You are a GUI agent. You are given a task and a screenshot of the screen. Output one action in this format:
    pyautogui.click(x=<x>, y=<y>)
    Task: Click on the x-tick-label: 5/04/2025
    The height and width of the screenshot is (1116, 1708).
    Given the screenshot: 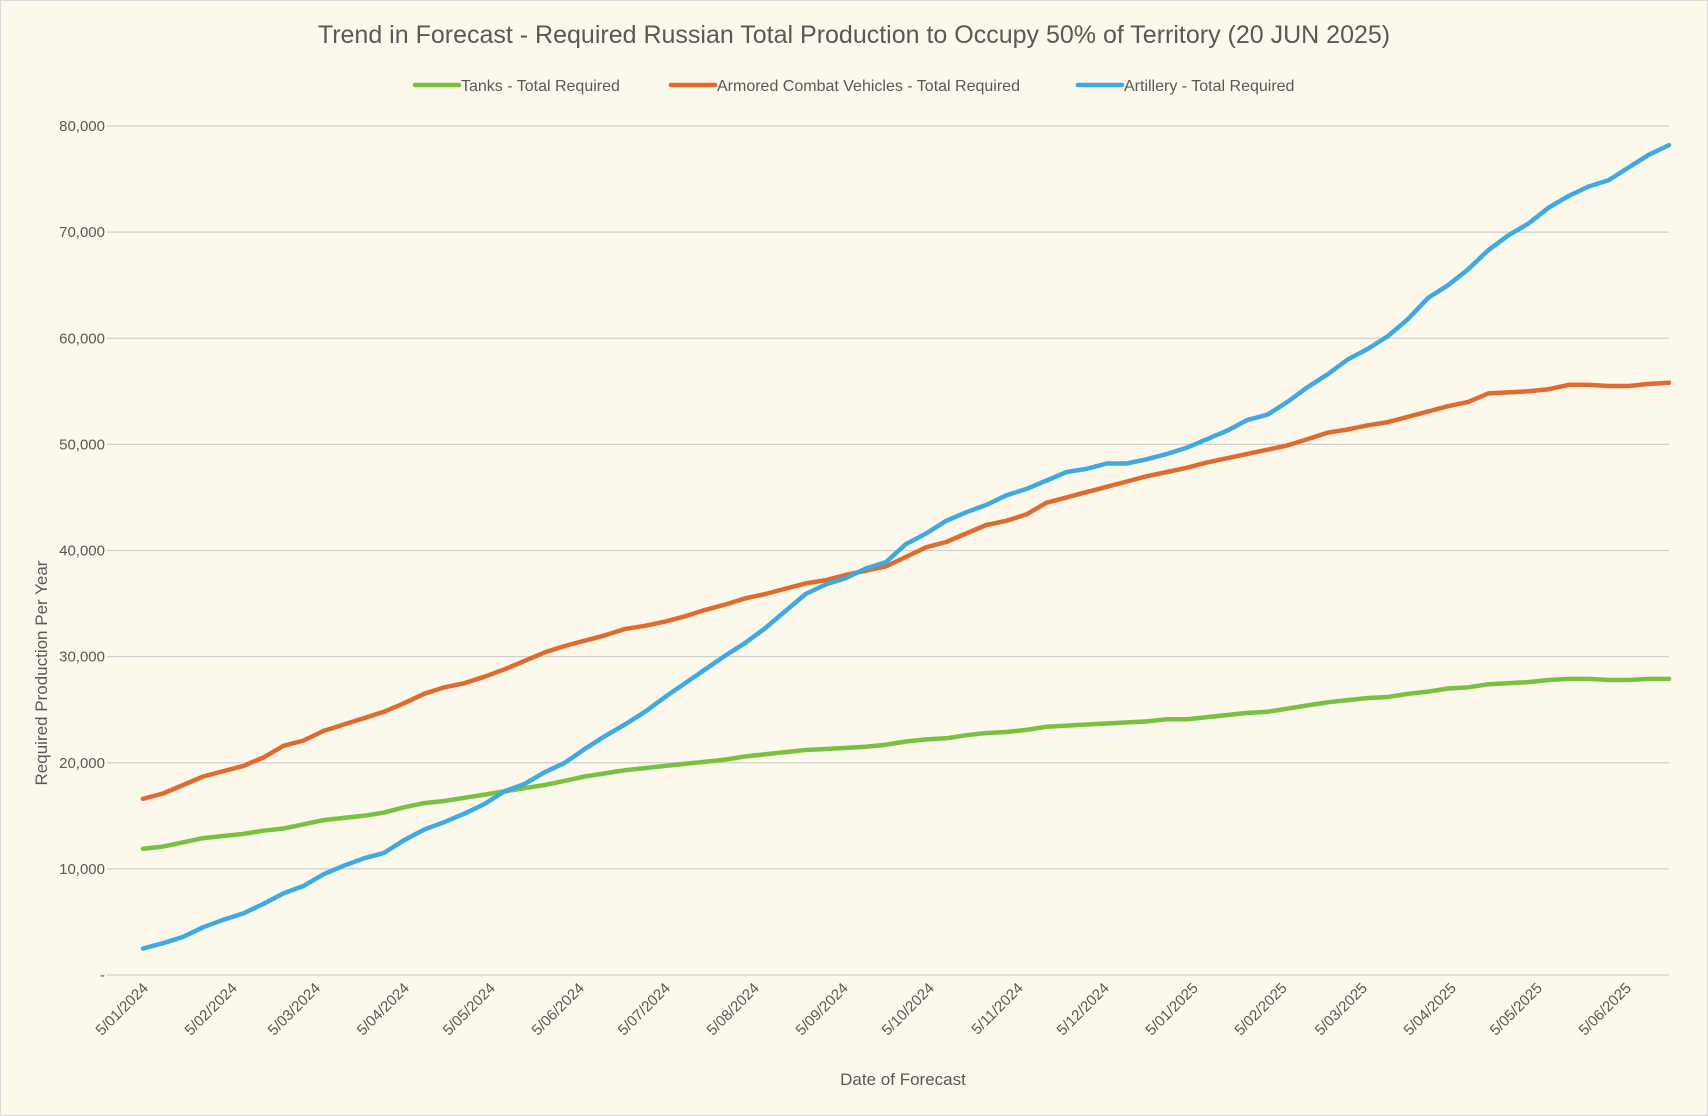 What is the action you would take?
    pyautogui.click(x=1430, y=1009)
    